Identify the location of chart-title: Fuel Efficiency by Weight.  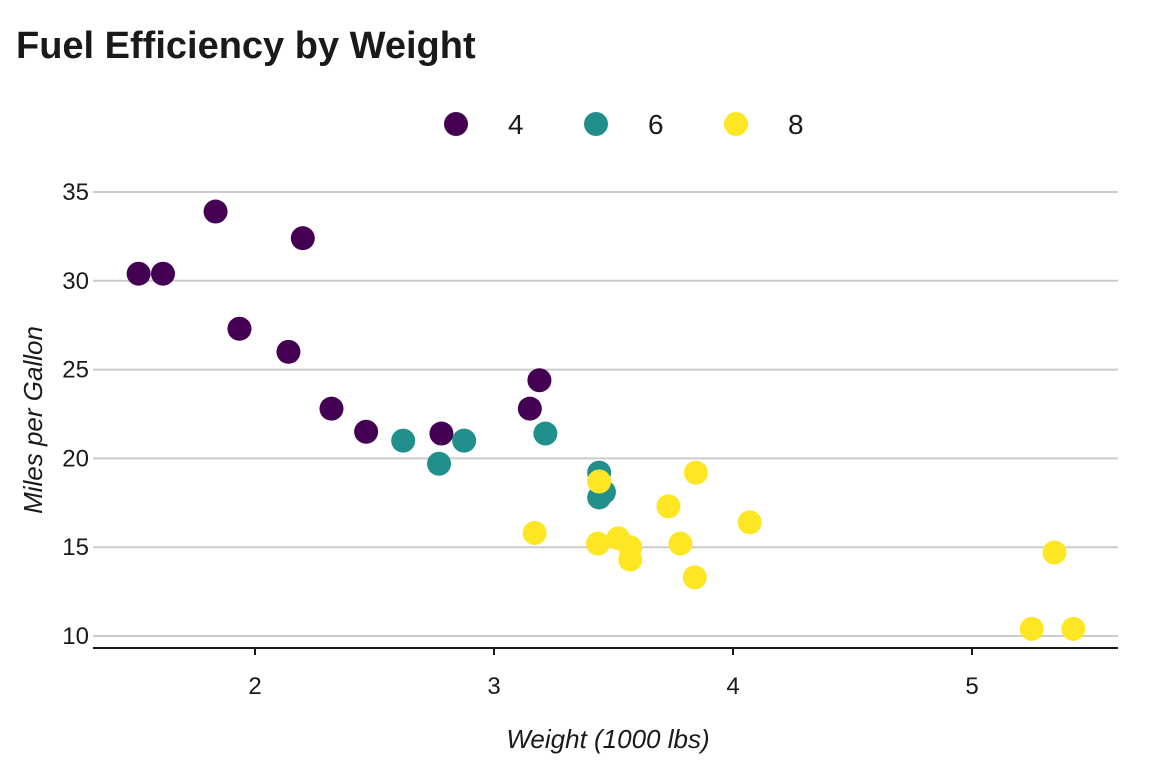
(246, 46).